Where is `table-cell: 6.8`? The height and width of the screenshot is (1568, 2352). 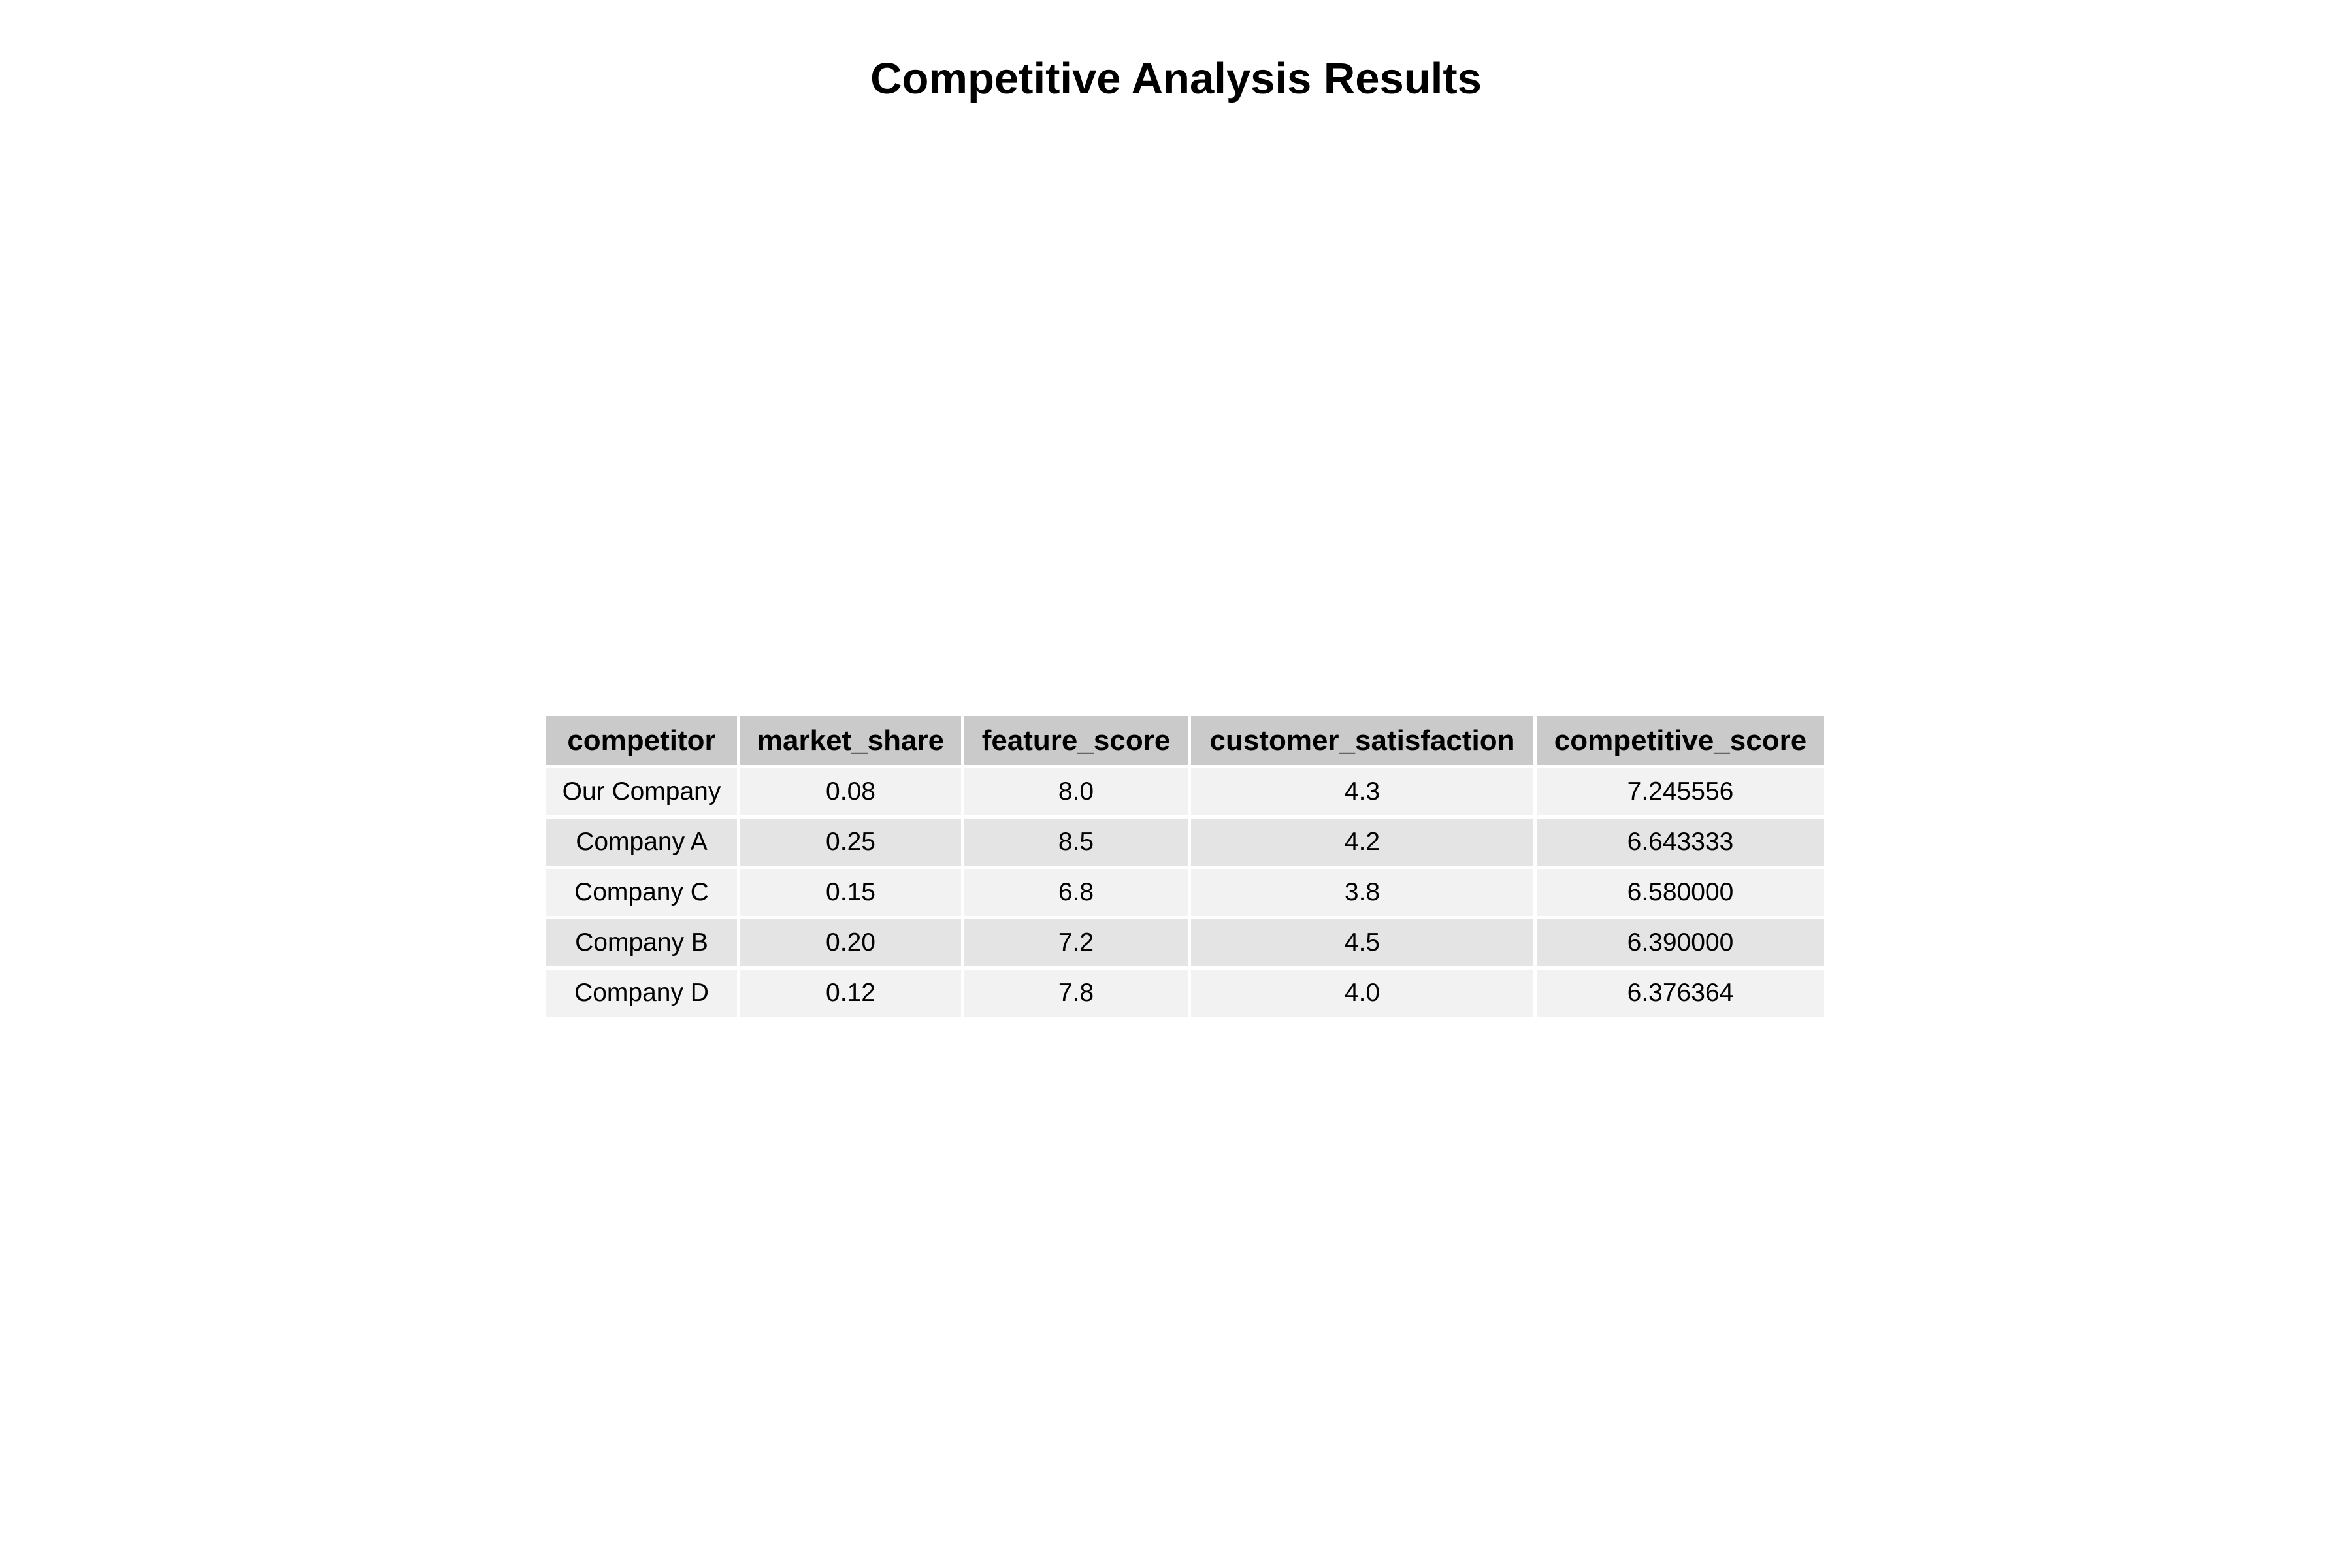 table-cell: 6.8 is located at coordinates (1076, 892).